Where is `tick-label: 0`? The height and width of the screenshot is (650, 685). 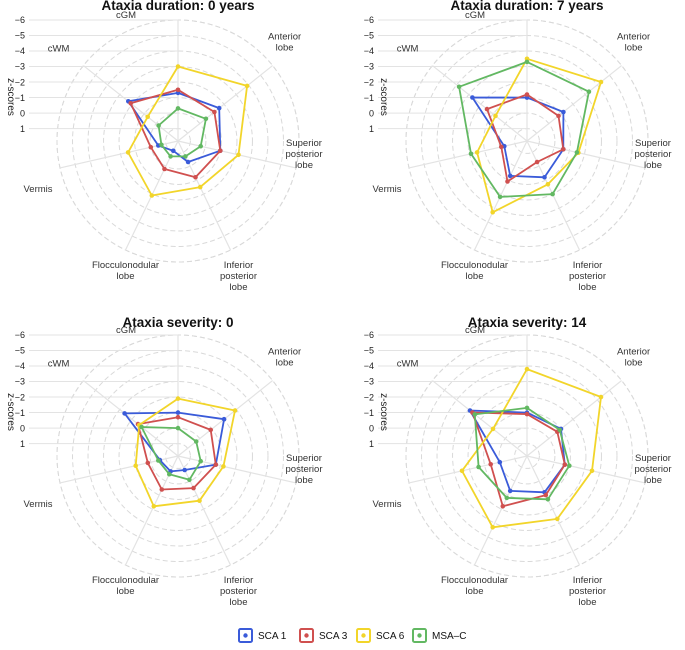
tick-label: 0 is located at coordinates (371, 113).